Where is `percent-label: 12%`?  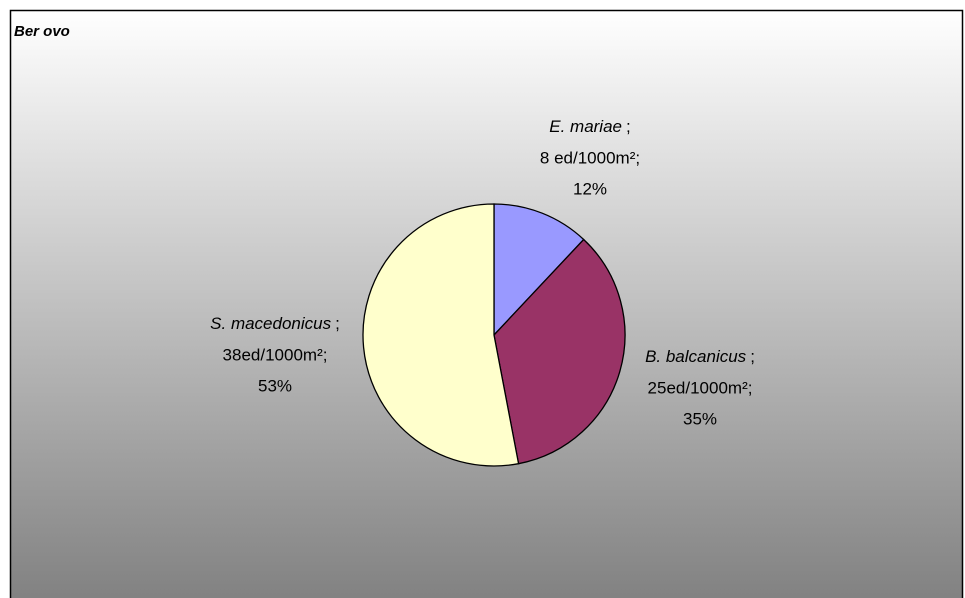 percent-label: 12% is located at coordinates (590, 188).